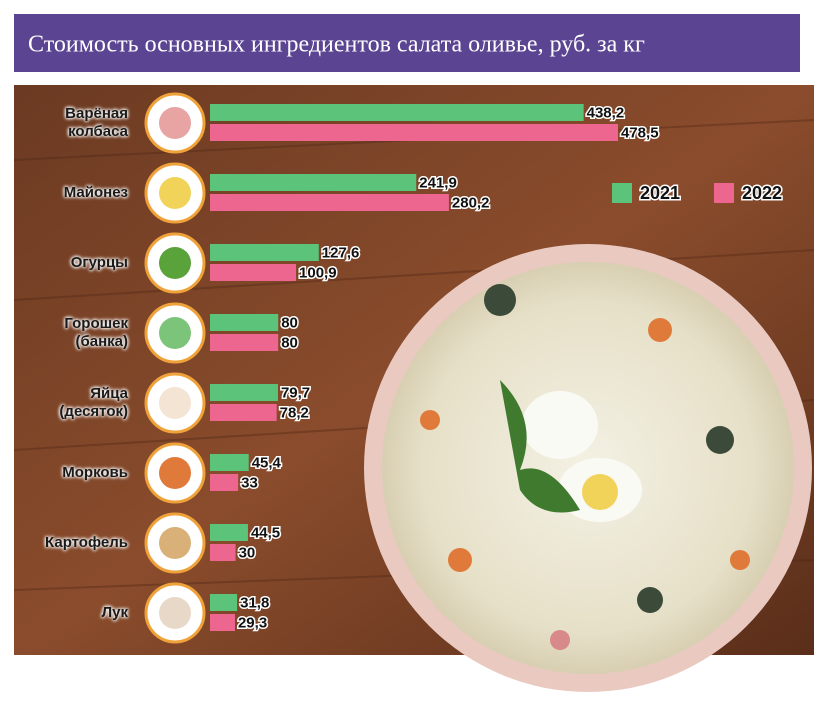 This screenshot has width=817, height=704. Describe the element at coordinates (438, 182) in the screenshot. I see `value-label: 241,9` at that location.